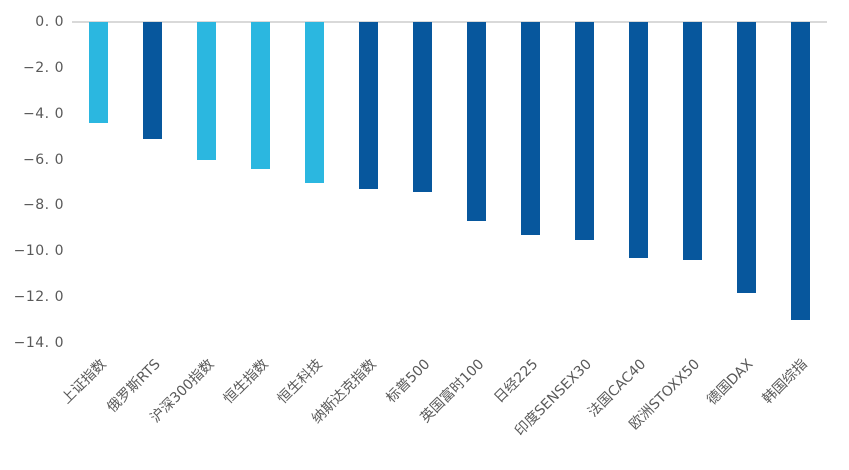 This screenshot has width=849, height=470. What do you see at coordinates (408, 381) in the screenshot?
I see `x-axis-label: 标普500` at bounding box center [408, 381].